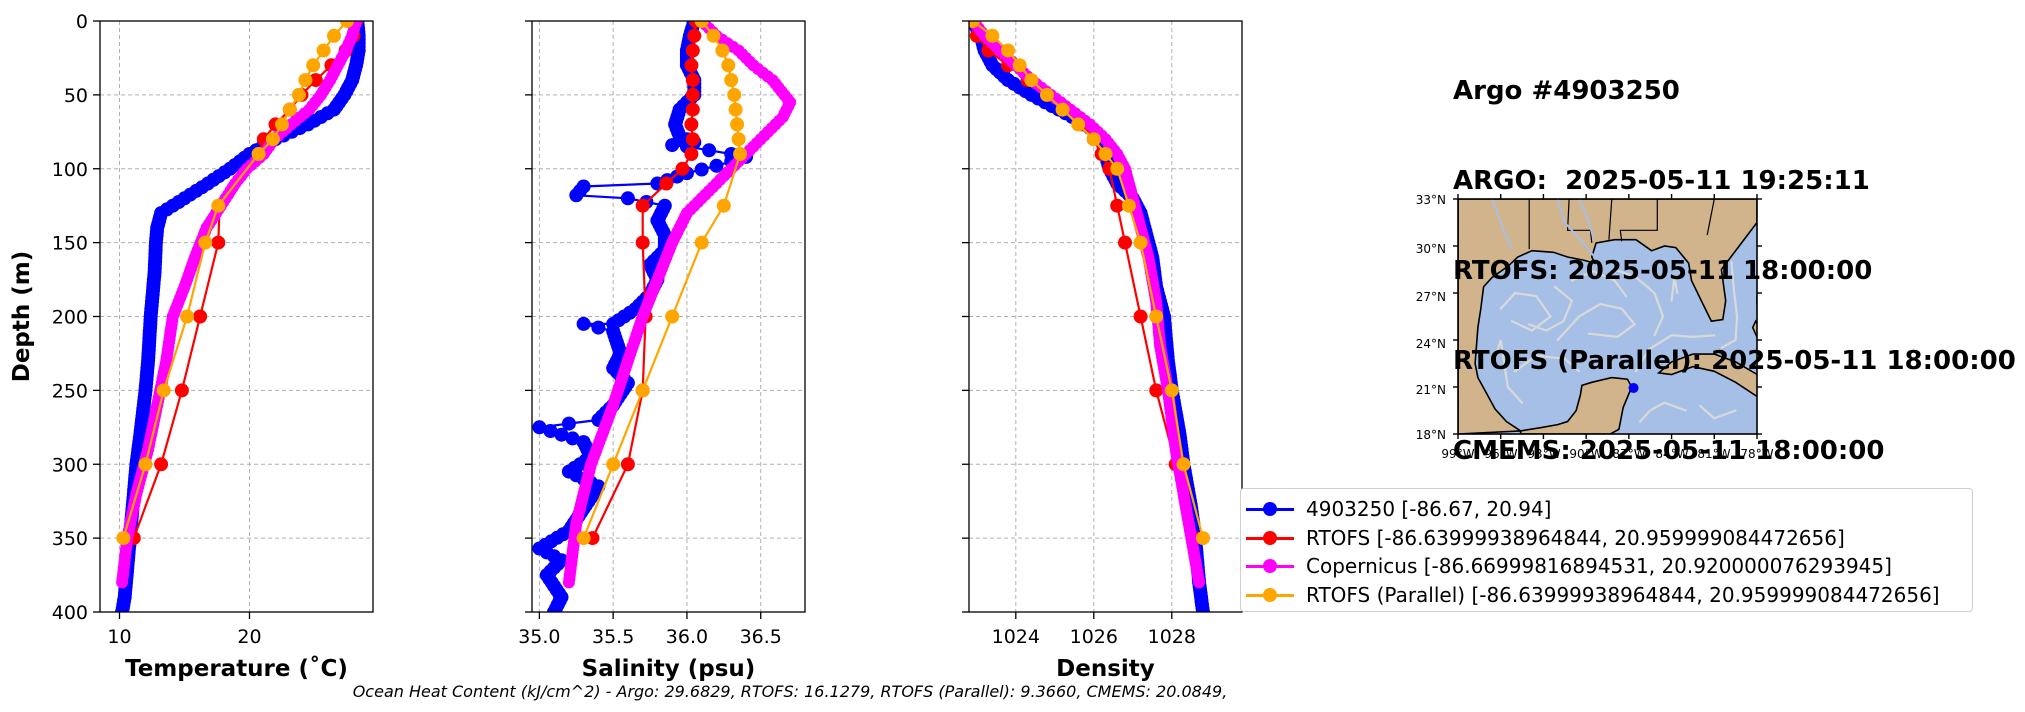 The image size is (2025, 712). Describe the element at coordinates (1431, 435) in the screenshot. I see `map-lat-tick: 18°N` at that location.